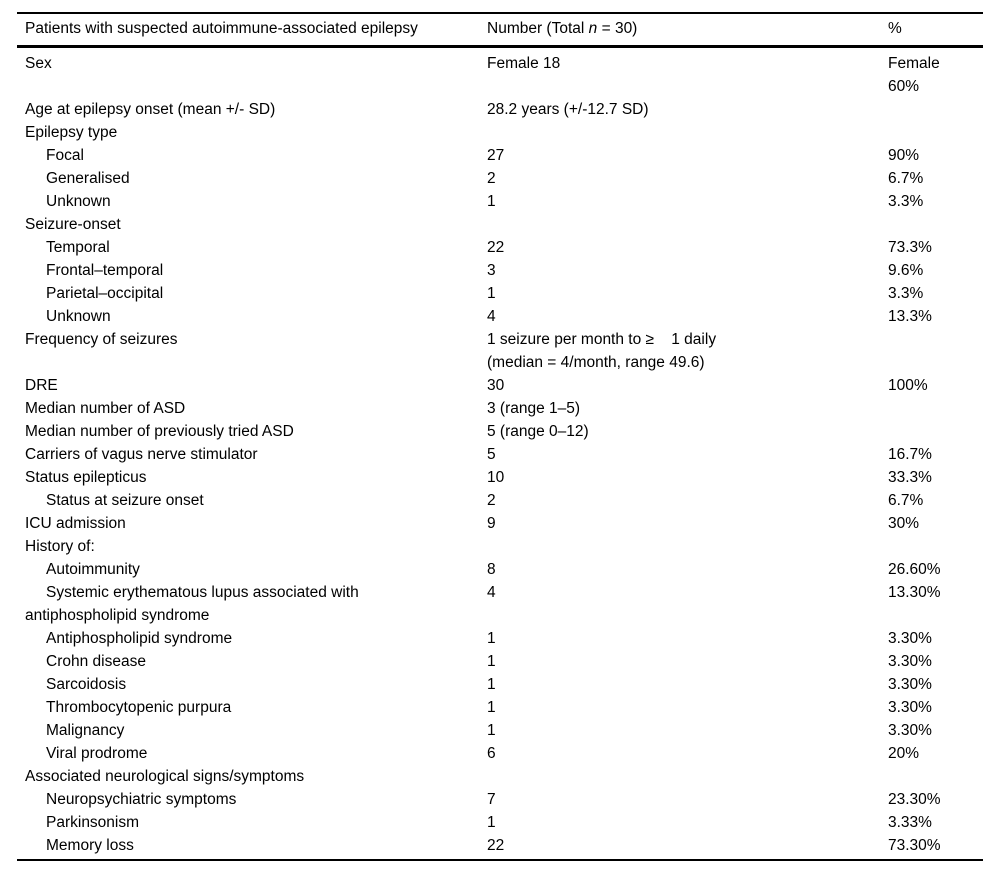 Image resolution: width=1000 pixels, height=869 pixels. Describe the element at coordinates (500, 546) in the screenshot. I see `table-row: History of:` at that location.